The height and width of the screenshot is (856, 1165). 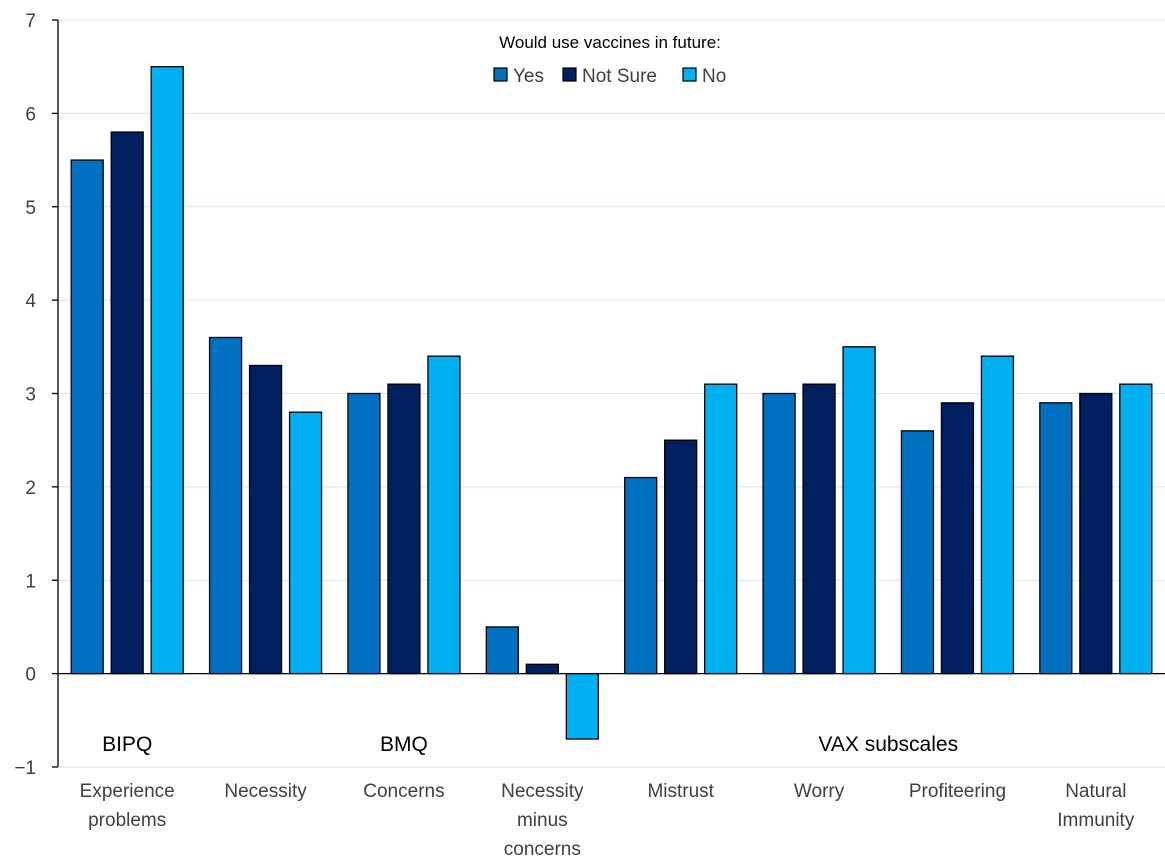 What do you see at coordinates (403, 791) in the screenshot?
I see `x-category-label: Concerns` at bounding box center [403, 791].